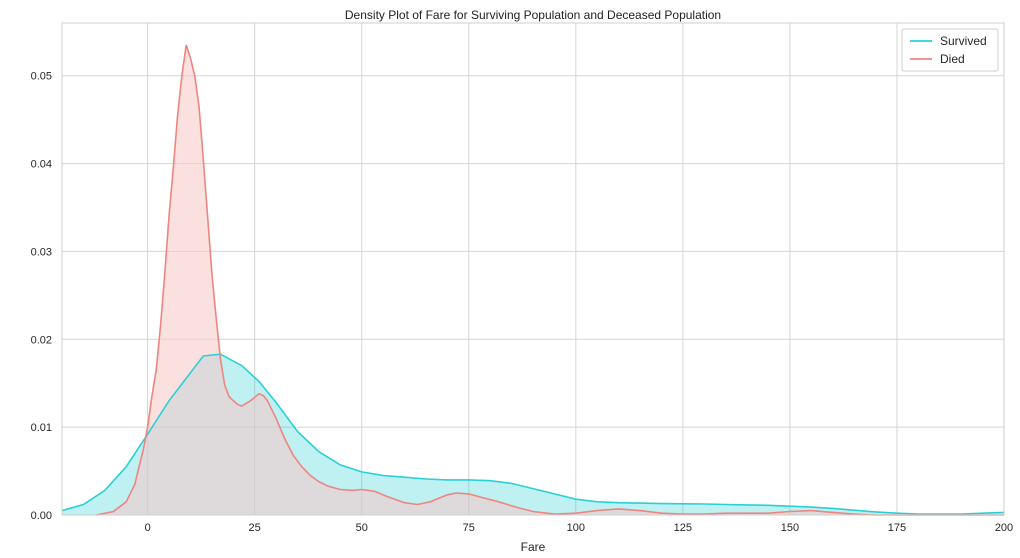 This screenshot has width=1020, height=558. What do you see at coordinates (469, 528) in the screenshot?
I see `x-tick-label: 75` at bounding box center [469, 528].